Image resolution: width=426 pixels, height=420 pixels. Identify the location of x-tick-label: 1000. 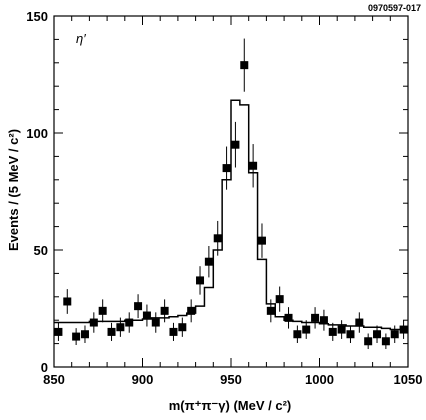
(319, 379).